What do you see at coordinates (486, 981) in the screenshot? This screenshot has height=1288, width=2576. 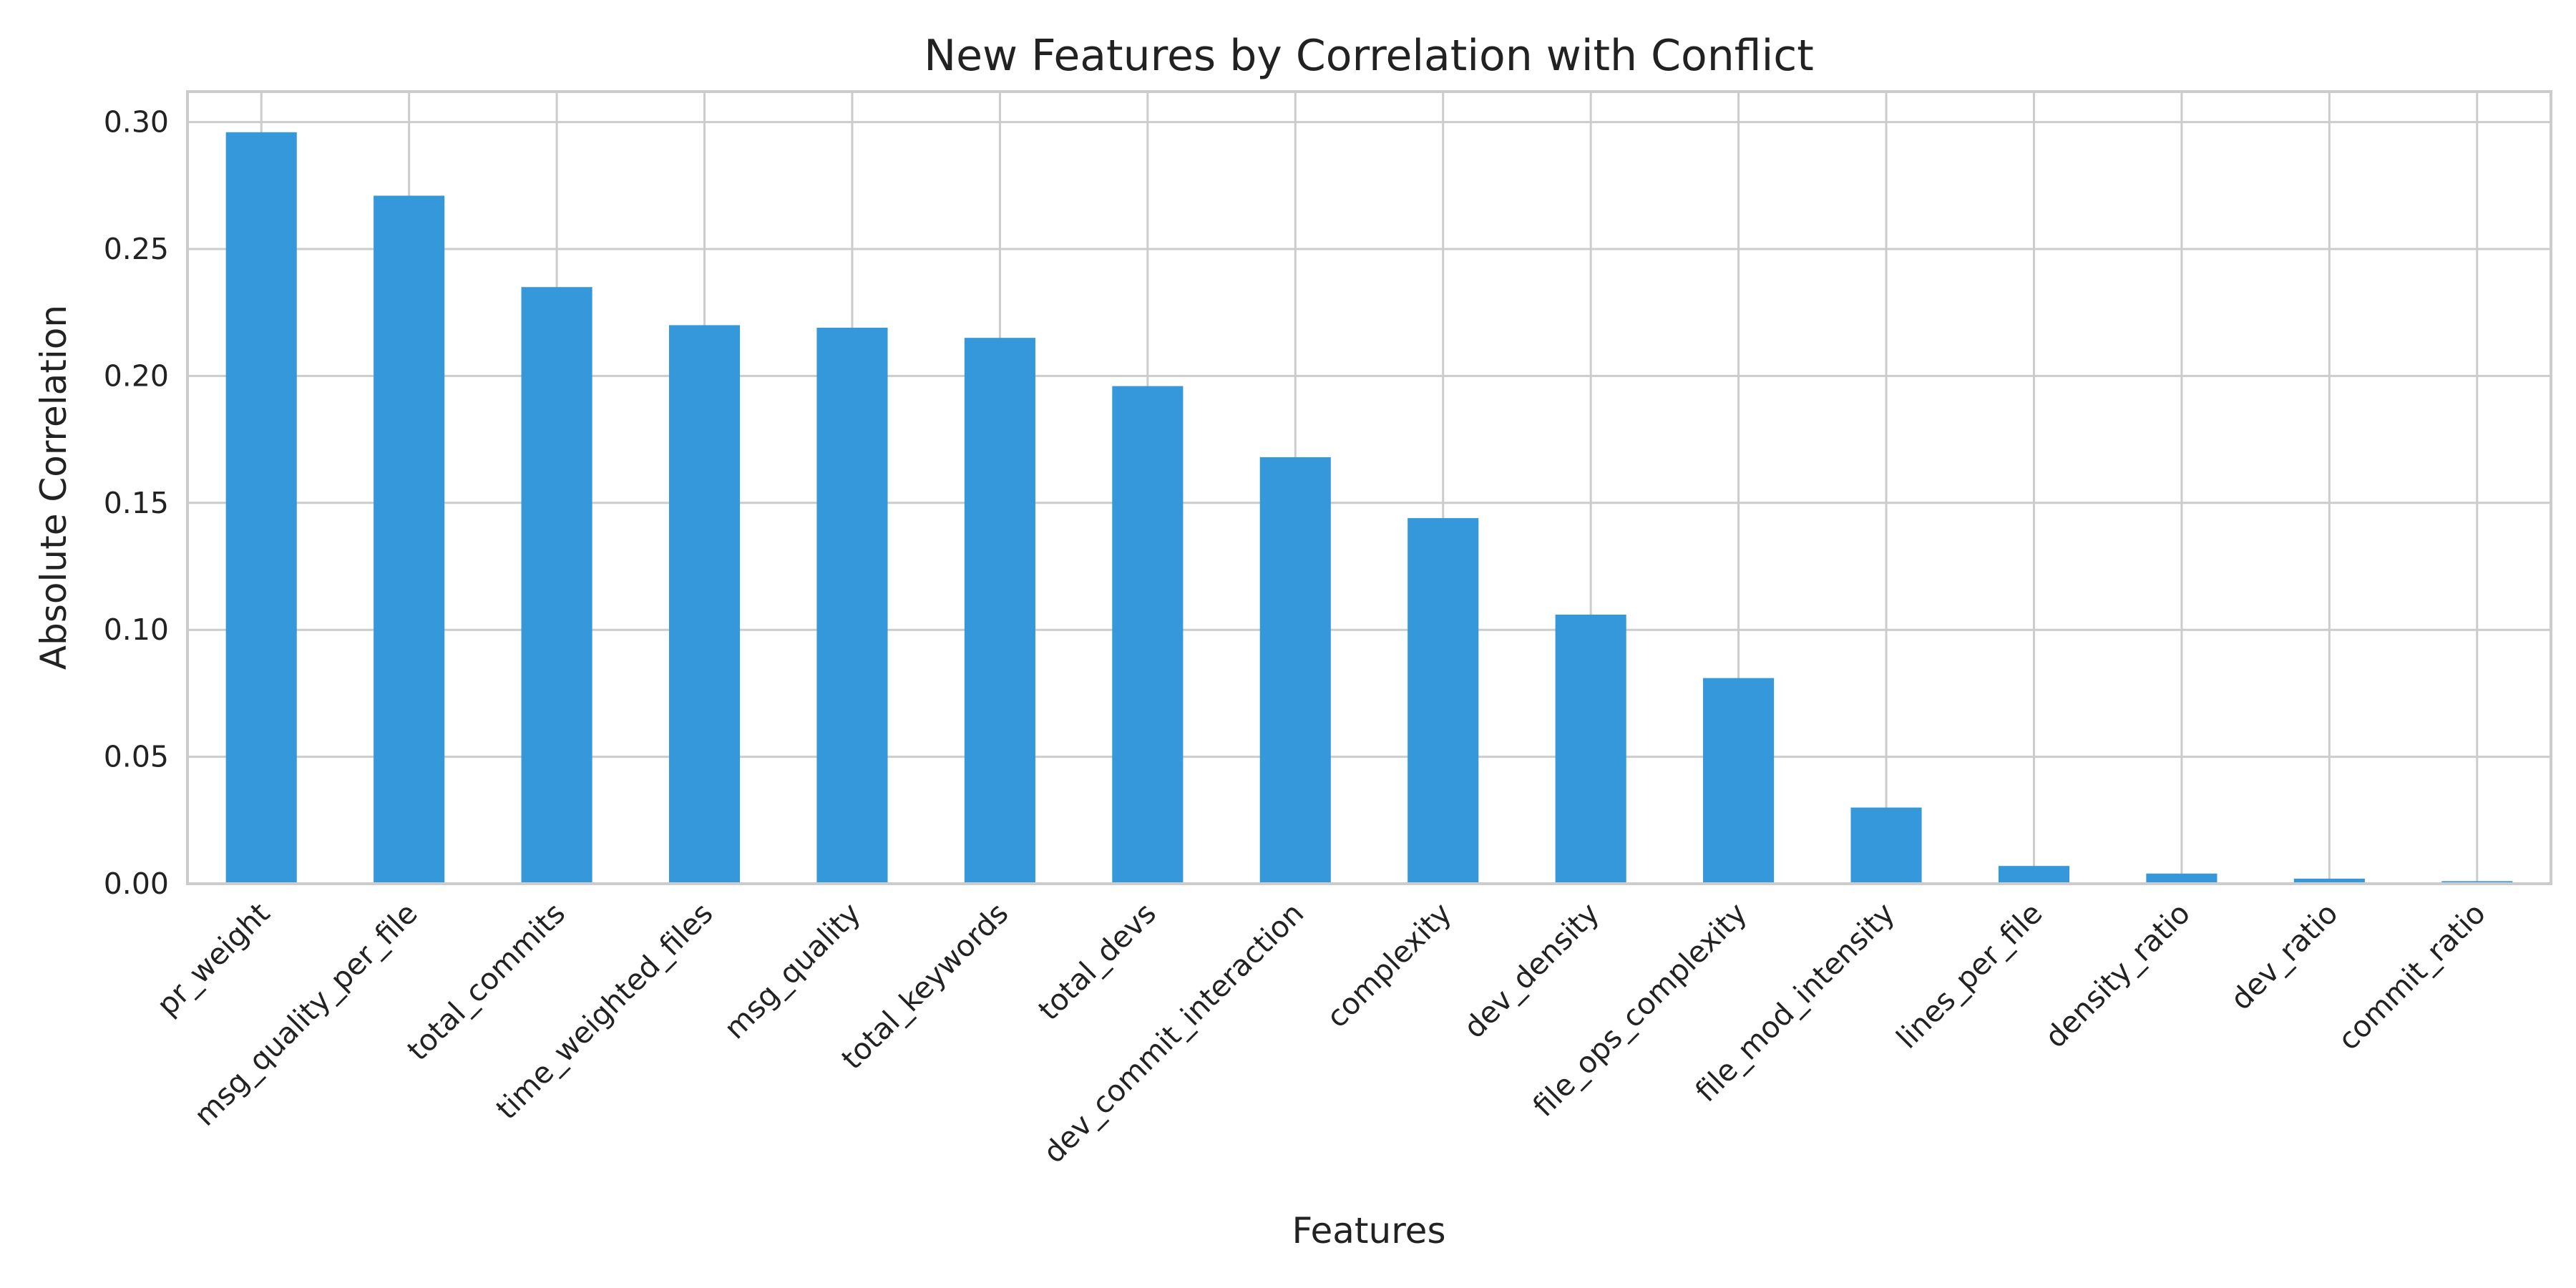 I see `x-tick-label: total_commits` at bounding box center [486, 981].